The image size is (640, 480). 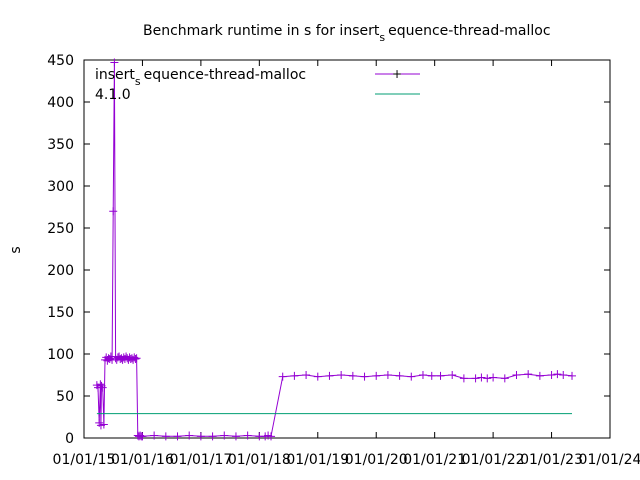 What do you see at coordinates (609, 460) in the screenshot?
I see `x-tick-label-9: 01/01/24` at bounding box center [609, 460].